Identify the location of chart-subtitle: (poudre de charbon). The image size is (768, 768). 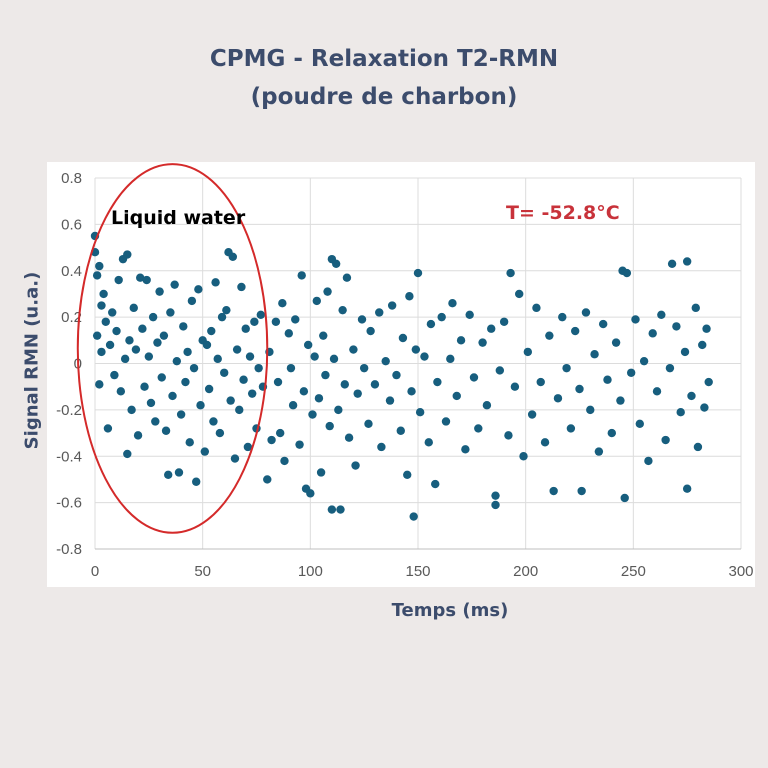
(384, 97).